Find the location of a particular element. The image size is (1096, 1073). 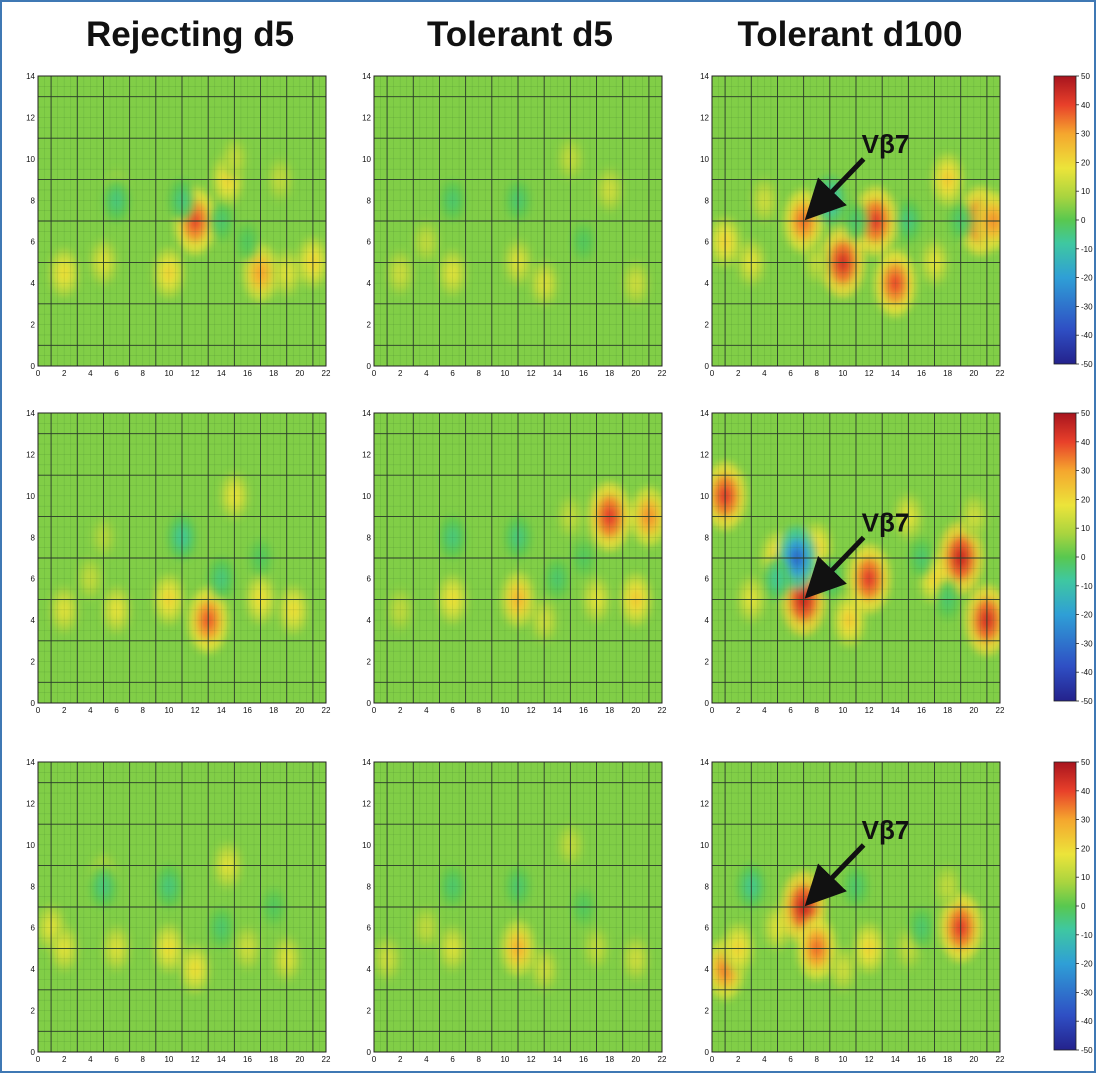

heatmap-panel: 0 2 4 6 8 10 12 14 16 18 20 22 0 2 4 6 8 10 12 14 Vβ7 is located at coordinates (852, 911).